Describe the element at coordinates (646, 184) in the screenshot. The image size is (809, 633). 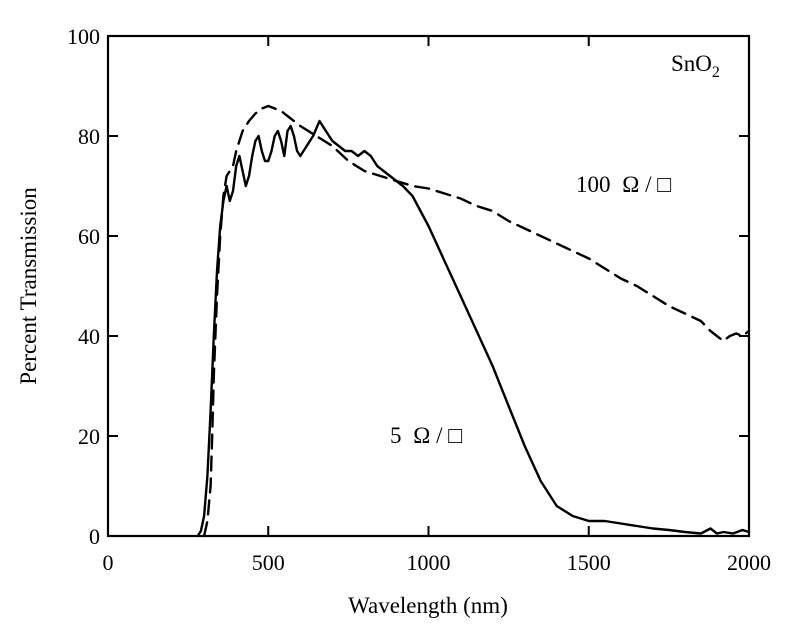
I see `label-100-unit: Ω / □` at that location.